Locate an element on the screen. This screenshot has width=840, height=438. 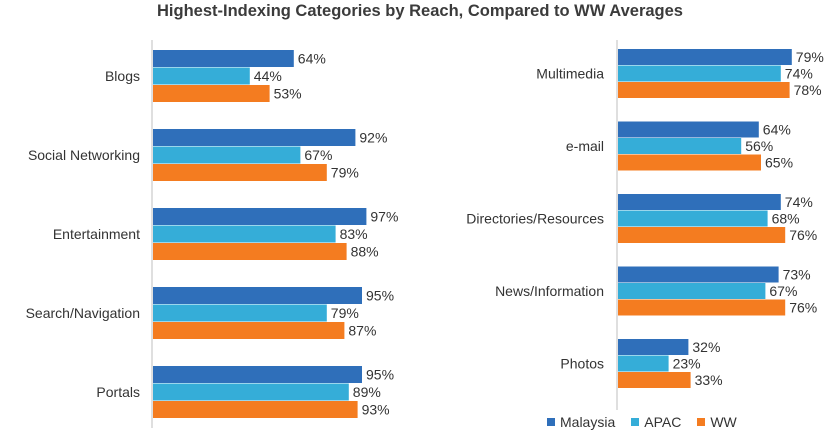
legend: Malaysia APAC WW is located at coordinates (642, 422).